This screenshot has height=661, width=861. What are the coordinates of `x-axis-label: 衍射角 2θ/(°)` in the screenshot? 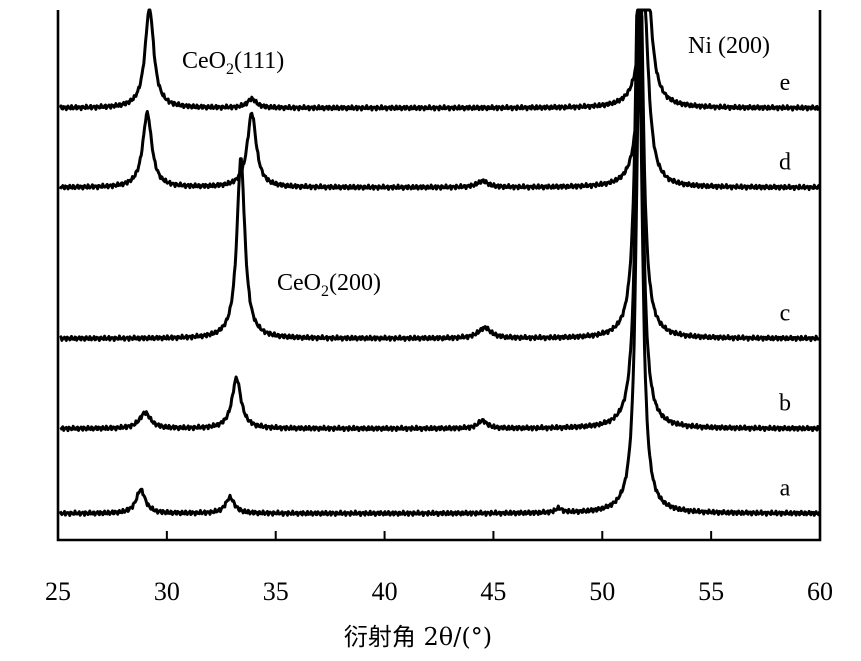 It's located at (418, 637).